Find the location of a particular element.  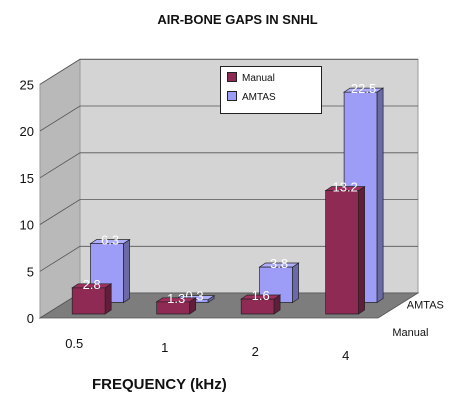

chart-title: AIR-BONE GAPS IN SNHL is located at coordinates (237, 19).